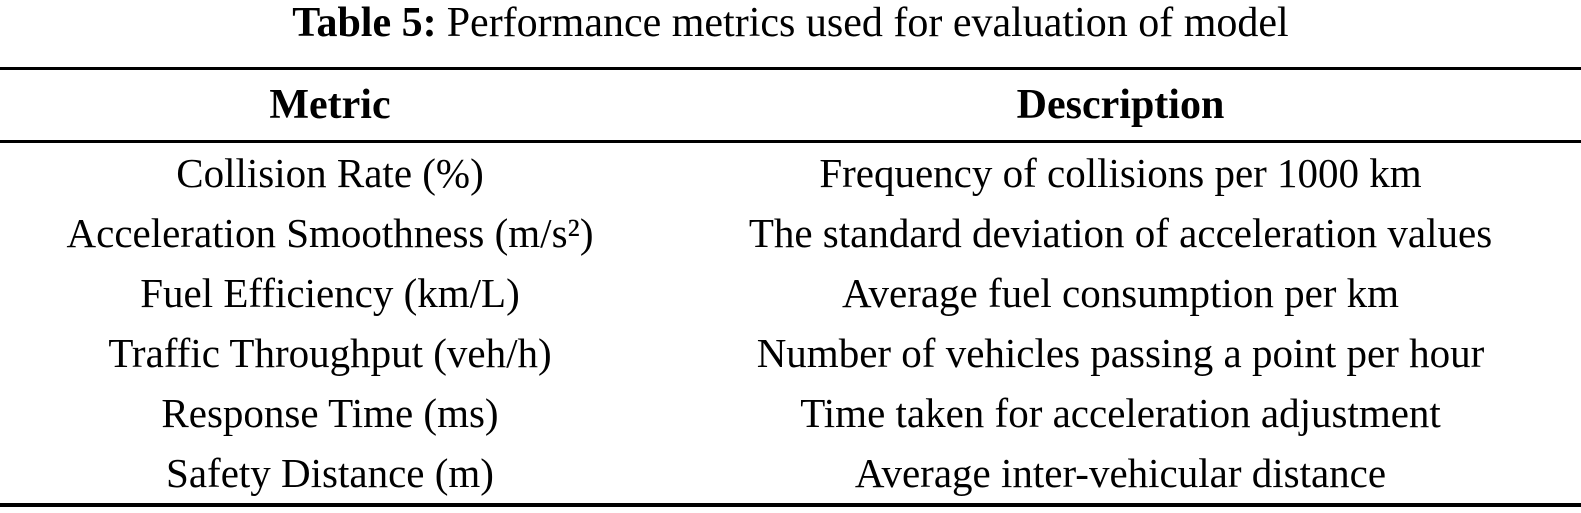 The image size is (1581, 513). I want to click on description-cell: Time taken for acceleration adjustment, so click(1120, 413).